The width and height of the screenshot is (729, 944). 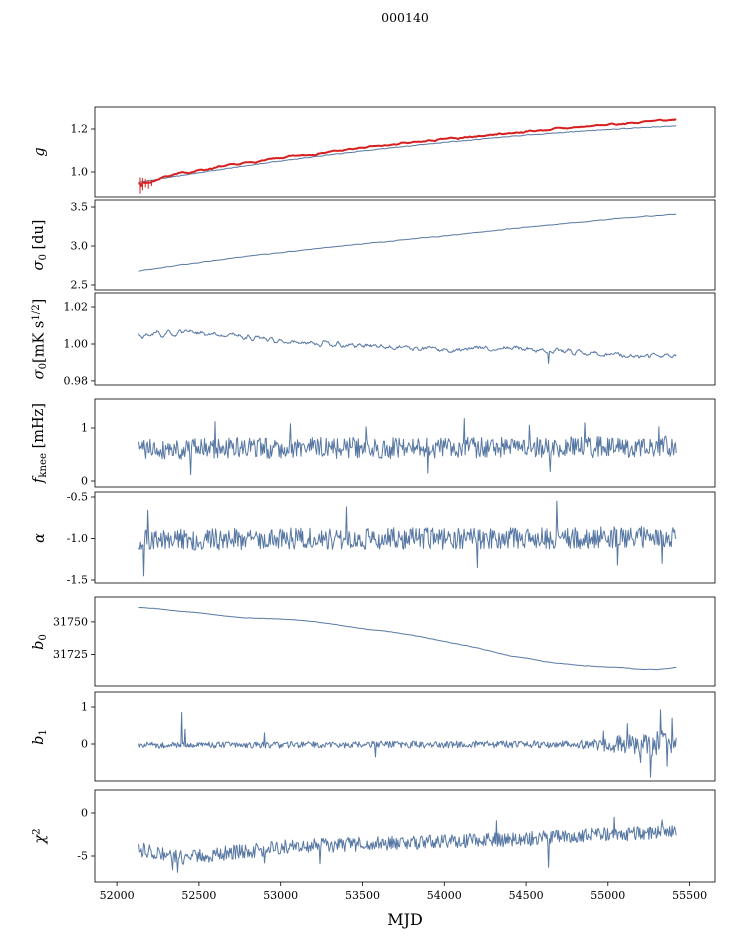 I want to click on panel-sigma0-du: σ0 [du] 2.5 3.0 3.5, so click(x=364, y=245).